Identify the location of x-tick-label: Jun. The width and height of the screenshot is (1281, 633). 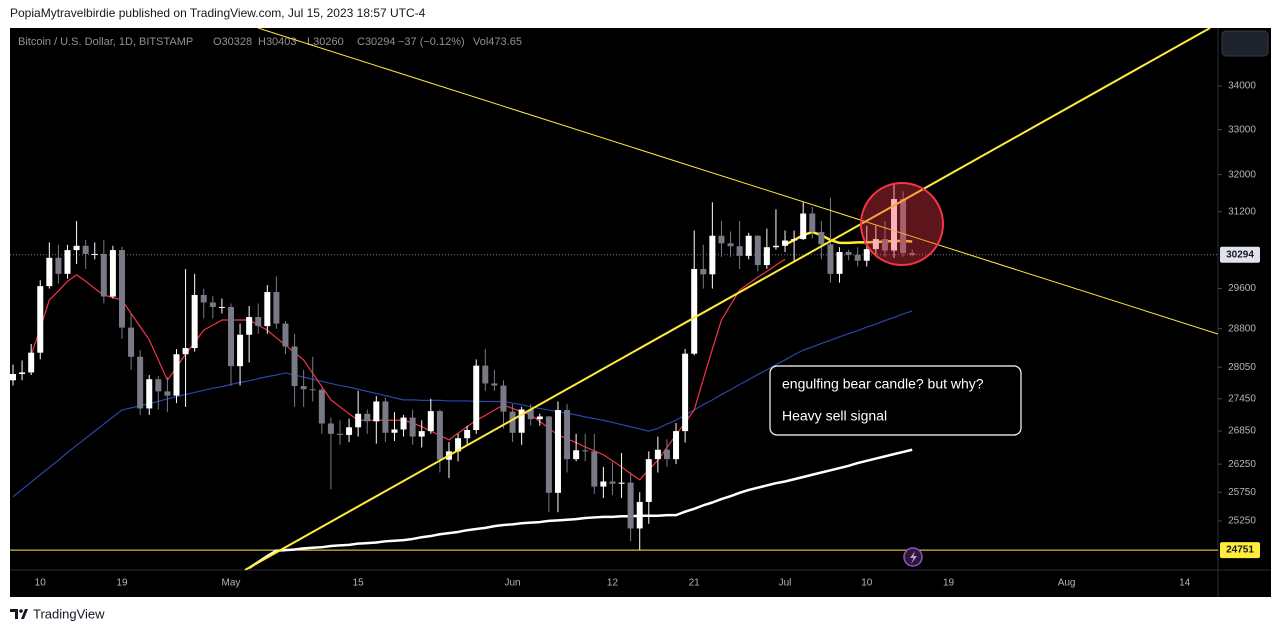
(512, 583).